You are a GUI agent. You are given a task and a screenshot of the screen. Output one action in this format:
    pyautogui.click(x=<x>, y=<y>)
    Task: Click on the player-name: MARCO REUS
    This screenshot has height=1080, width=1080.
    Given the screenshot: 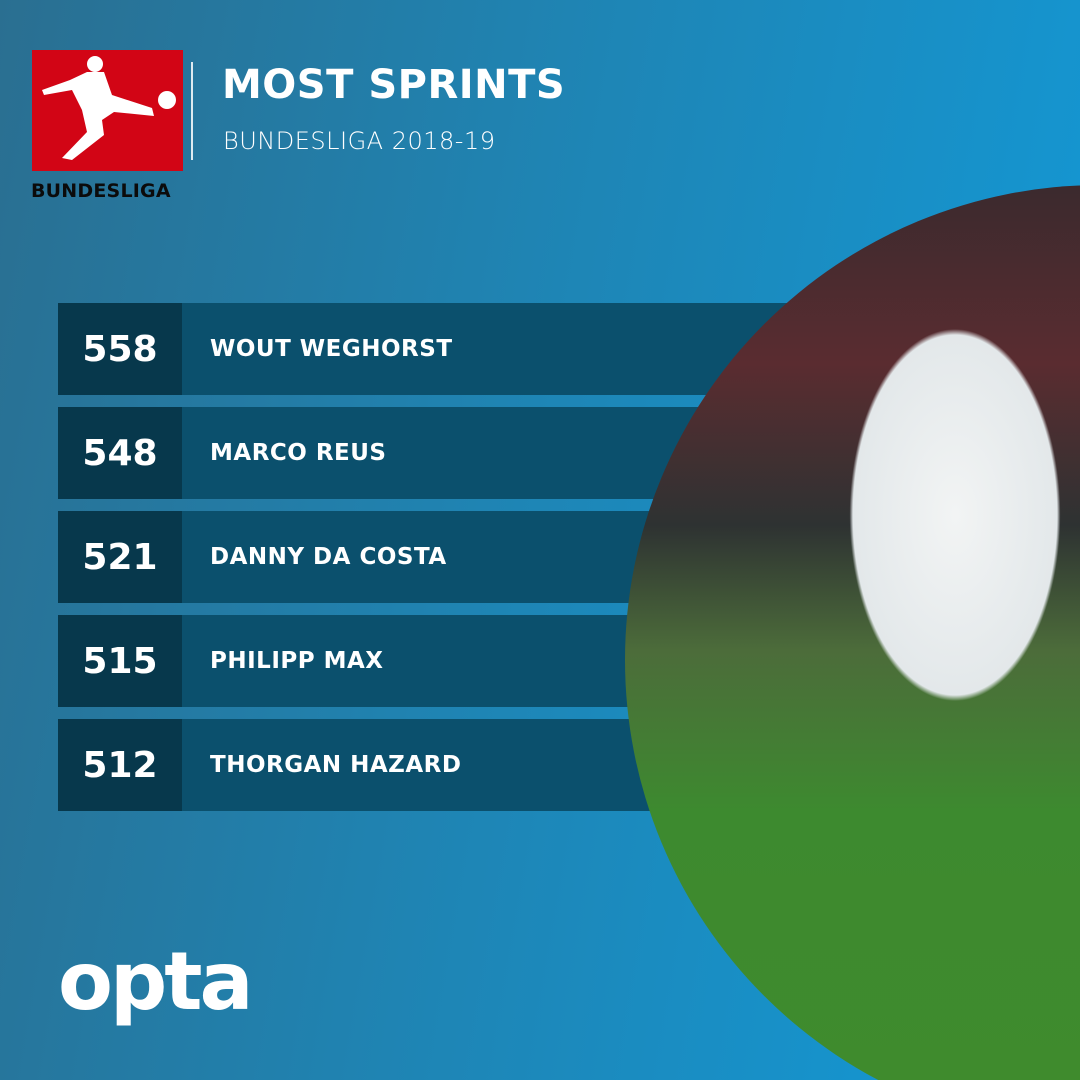 What is the action you would take?
    pyautogui.click(x=298, y=453)
    